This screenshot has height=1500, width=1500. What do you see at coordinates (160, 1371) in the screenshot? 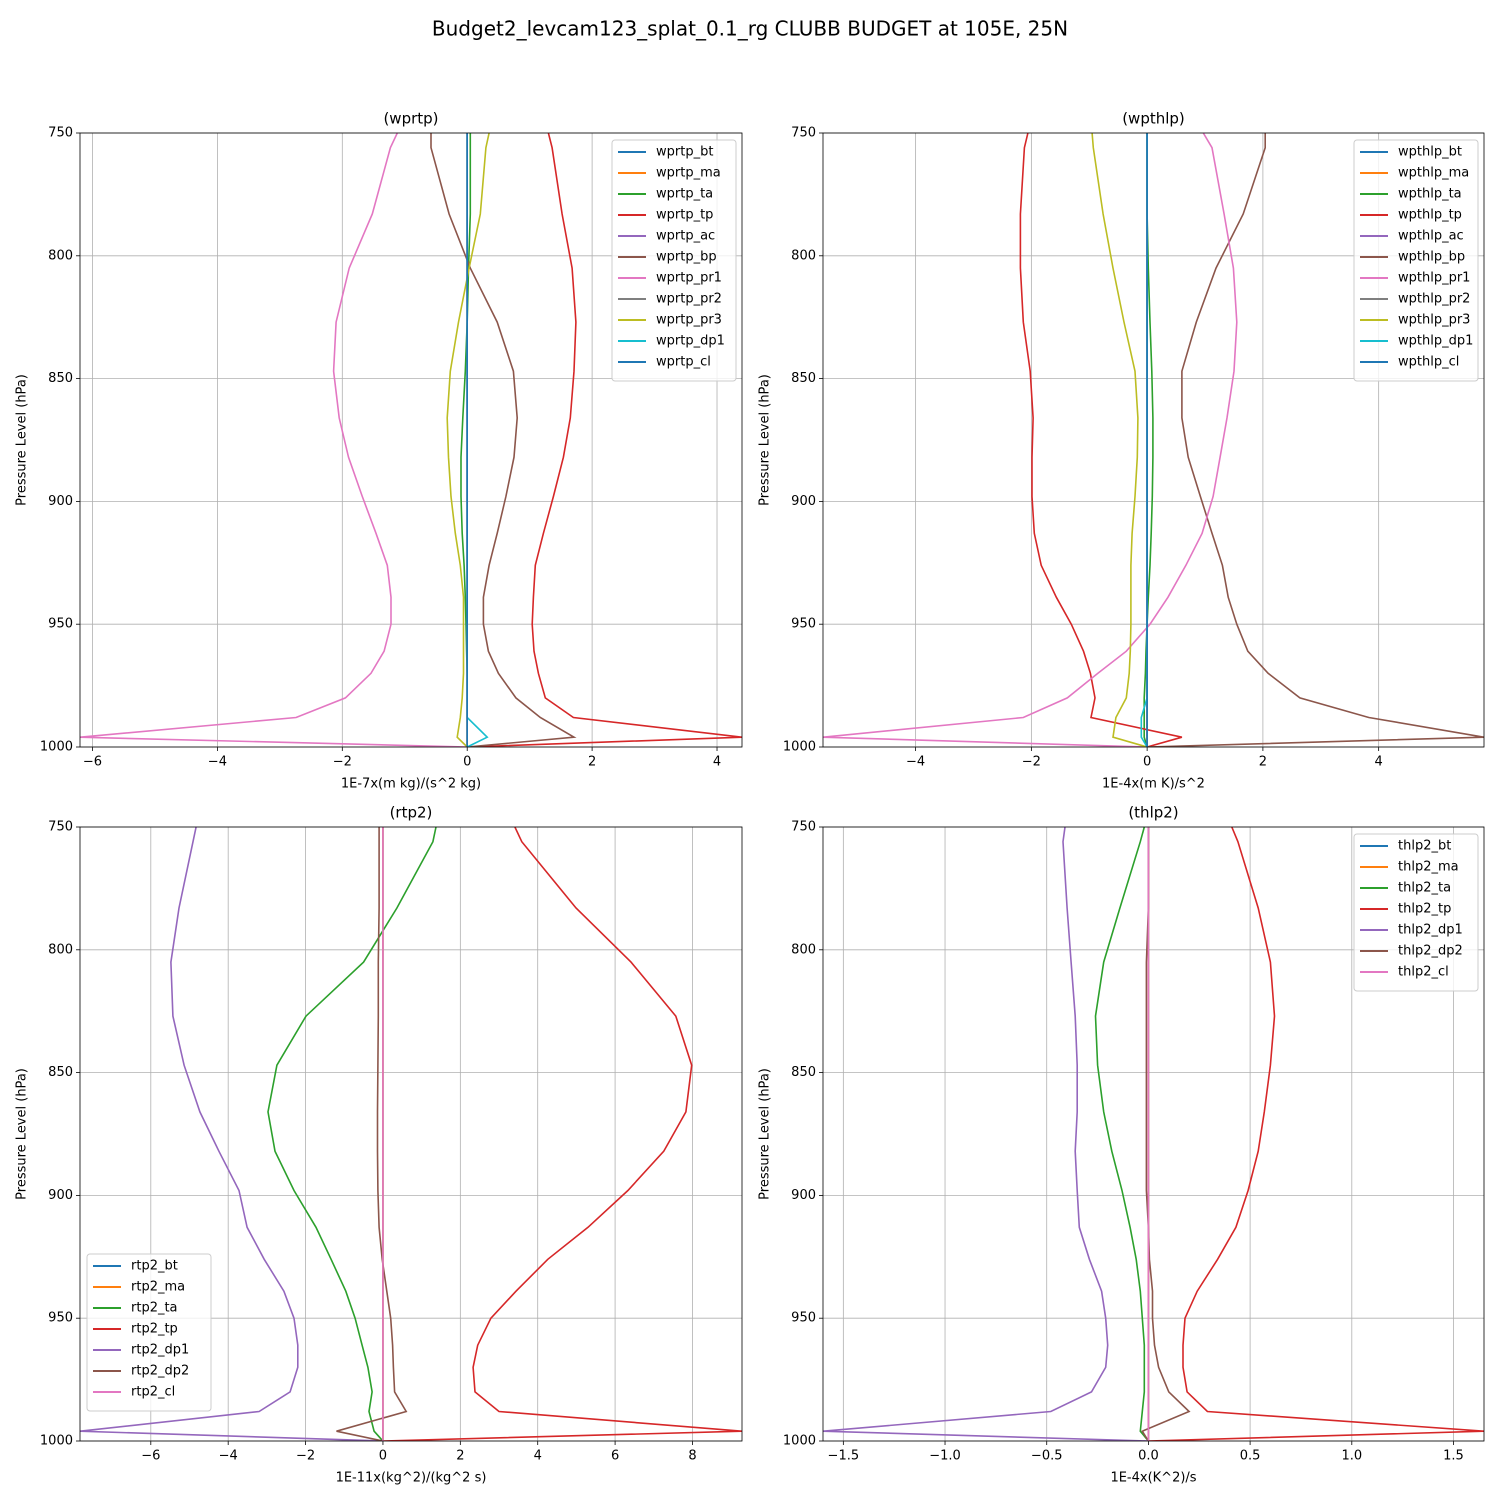
I see `legend-label: rtp2_dp2` at bounding box center [160, 1371].